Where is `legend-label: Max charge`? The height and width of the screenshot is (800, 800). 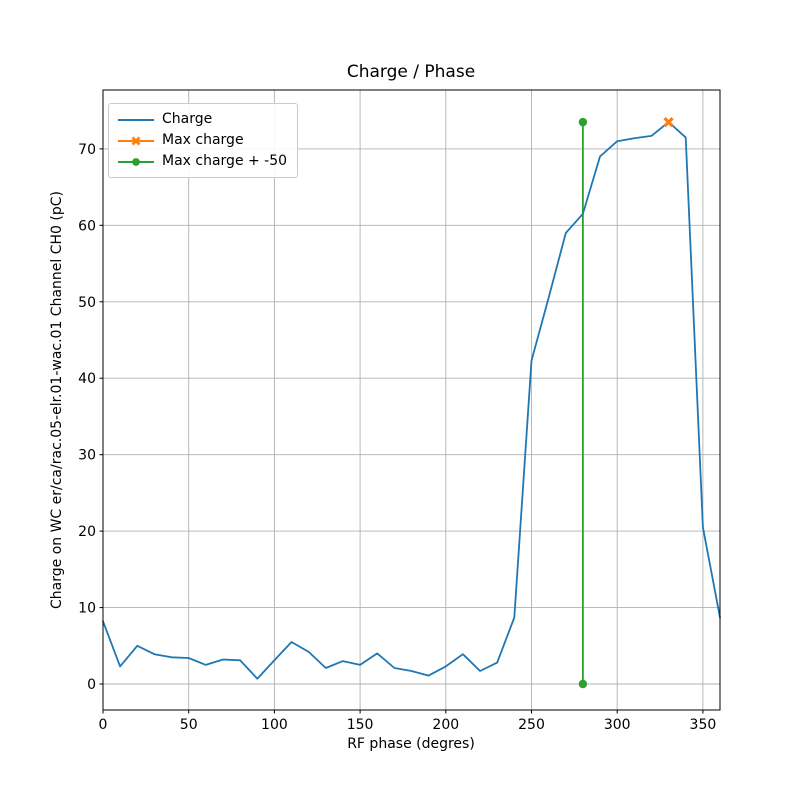 legend-label: Max charge is located at coordinates (203, 140).